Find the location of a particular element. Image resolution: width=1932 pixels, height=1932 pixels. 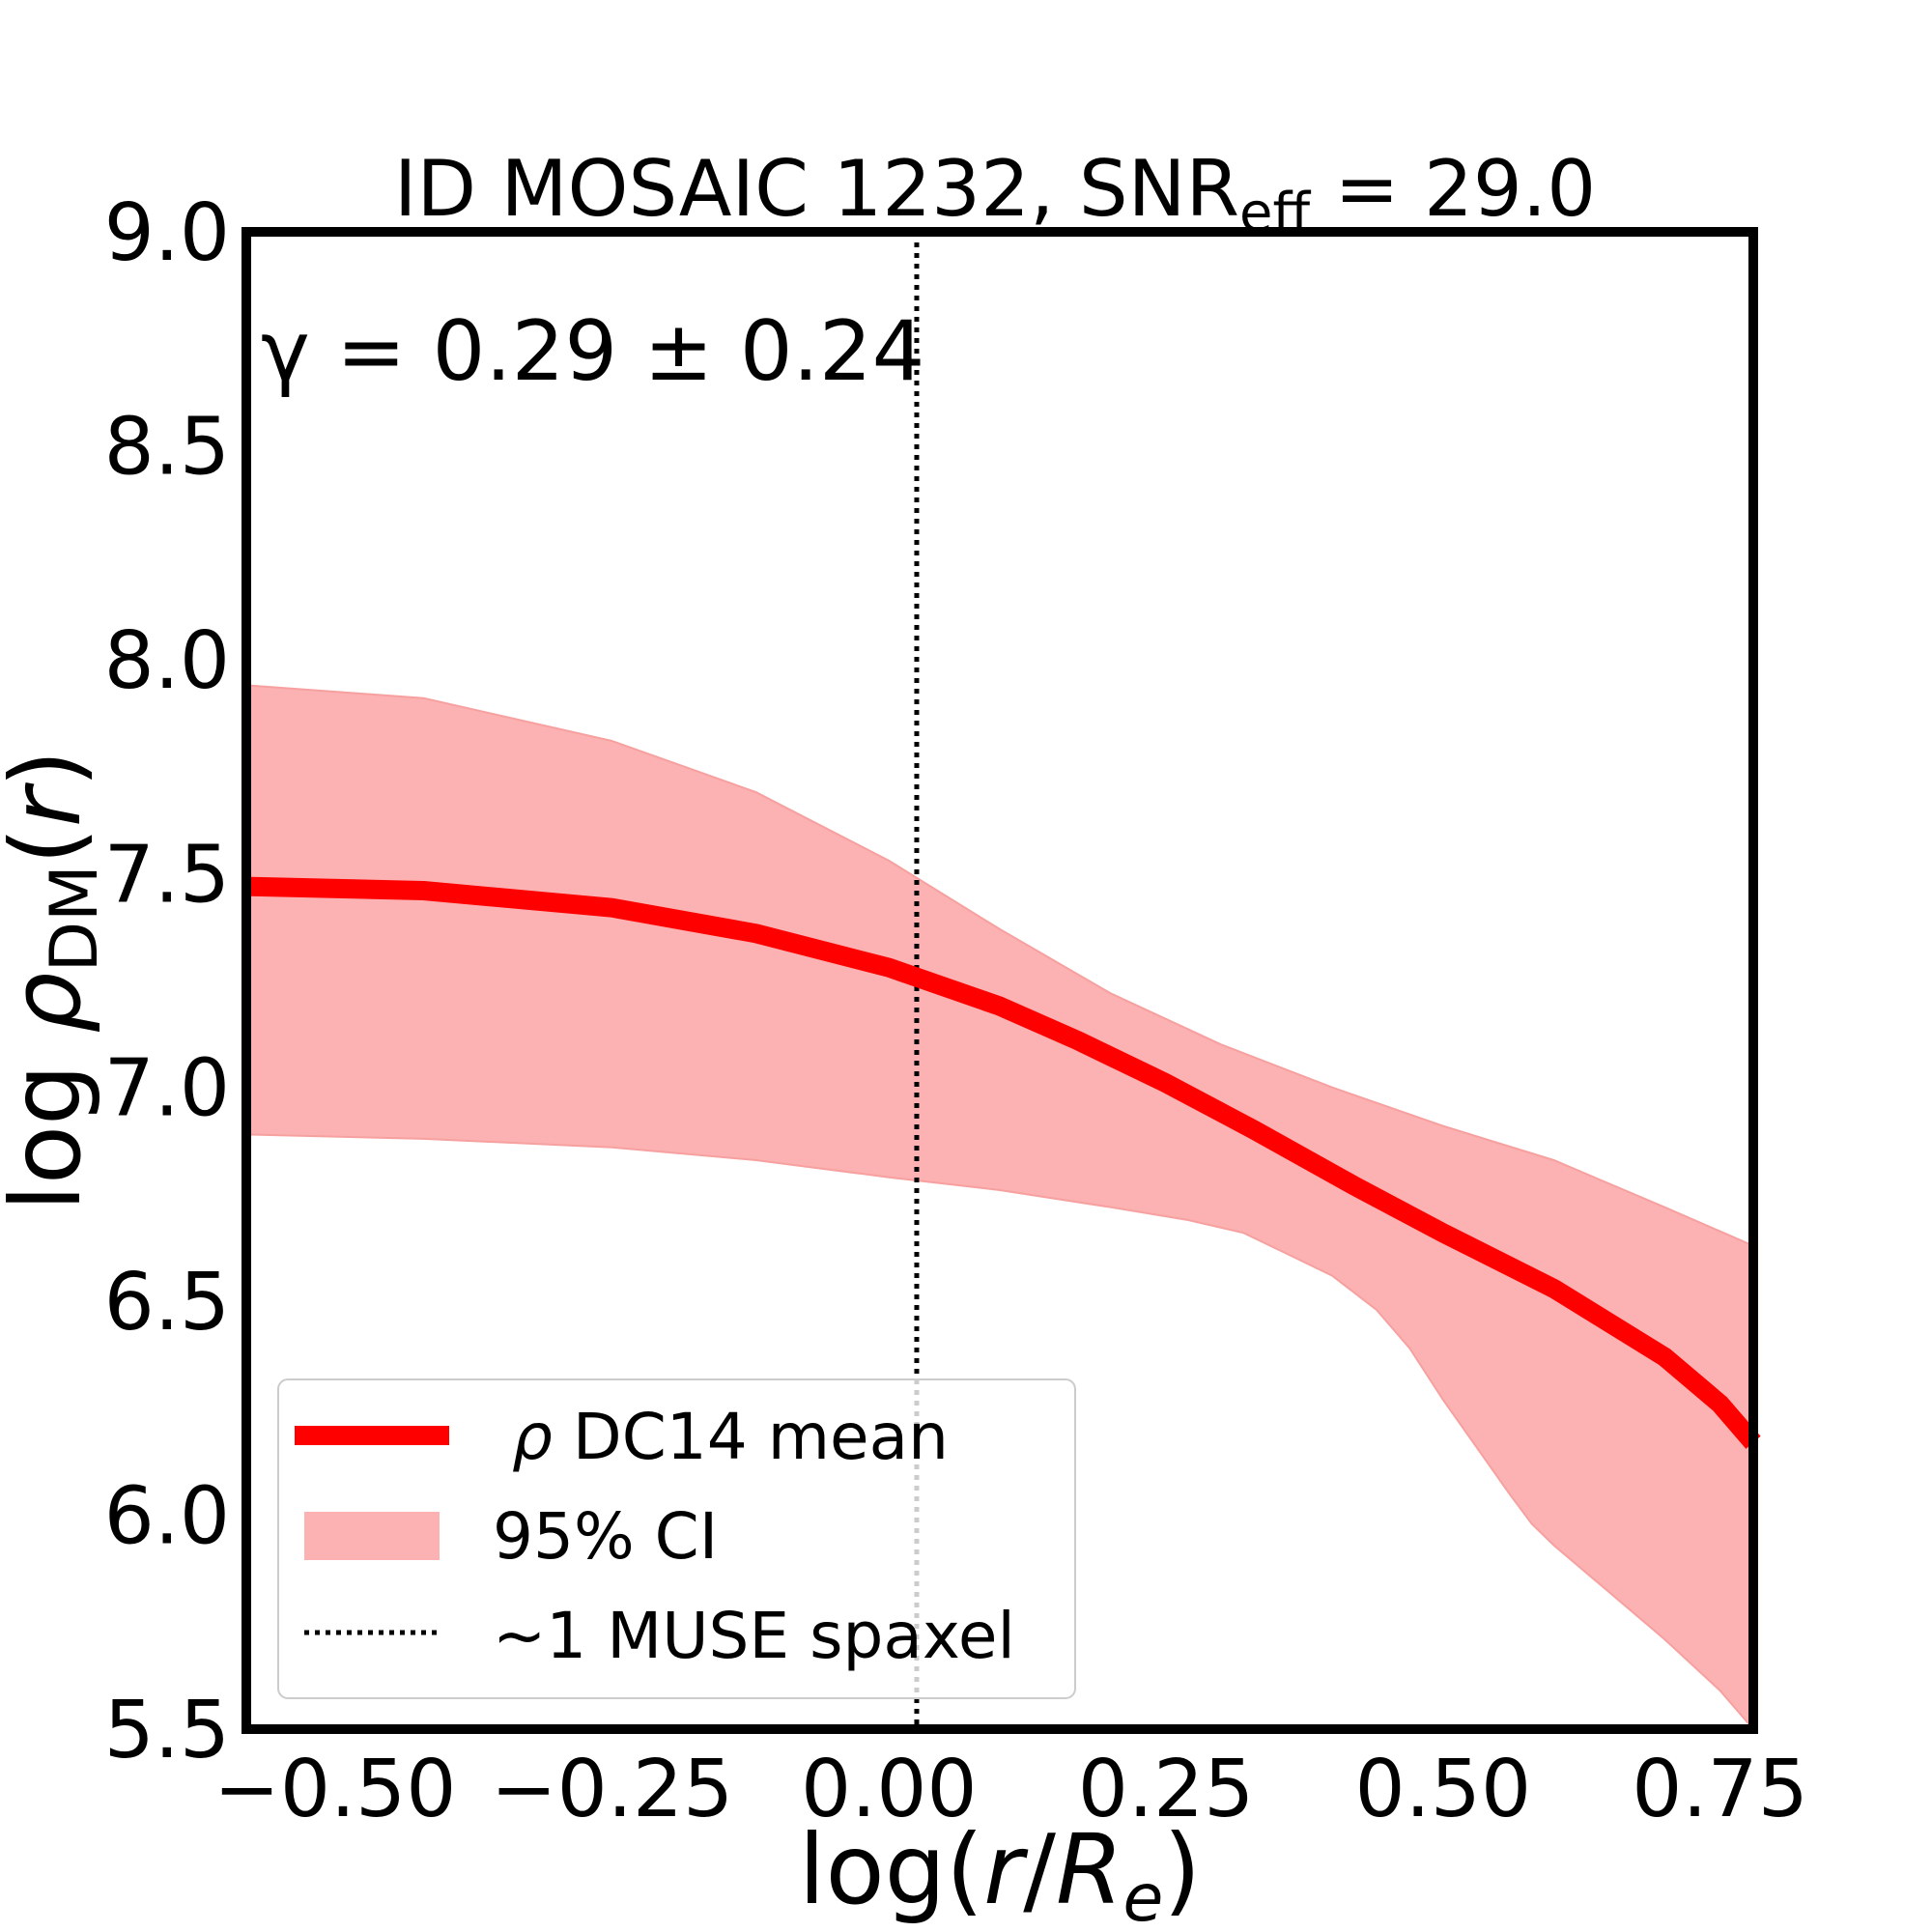

y-tick-label: 8.0 is located at coordinates (167, 661).